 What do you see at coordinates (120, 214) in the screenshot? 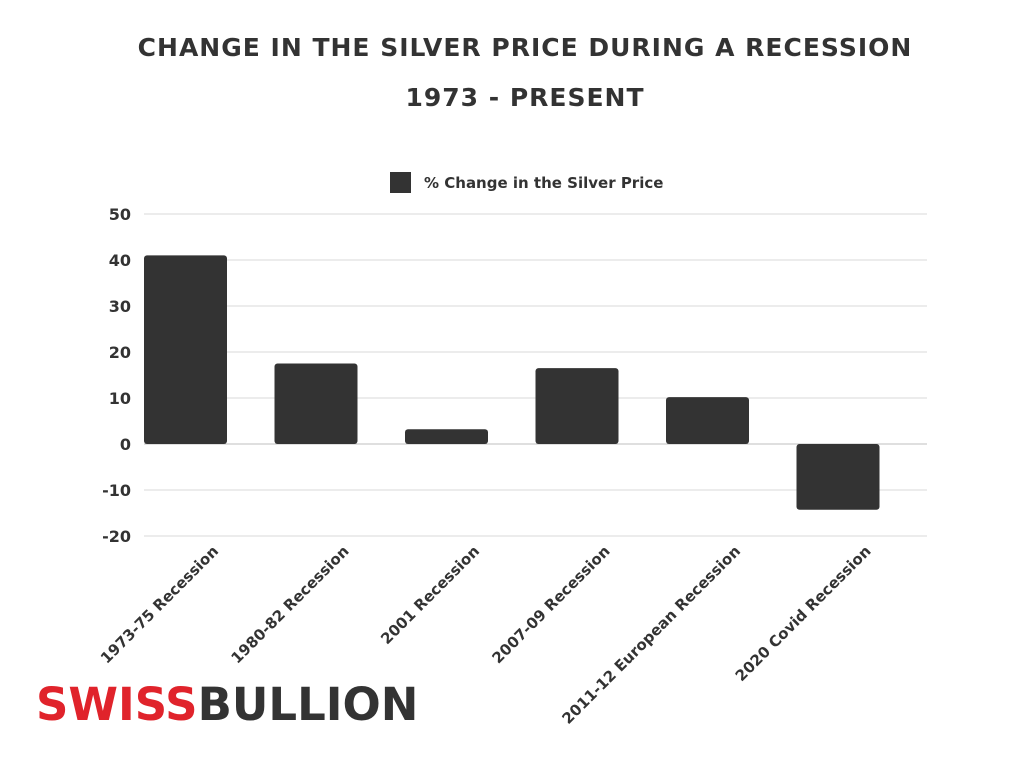
I see `y-tick-label: 50` at bounding box center [120, 214].